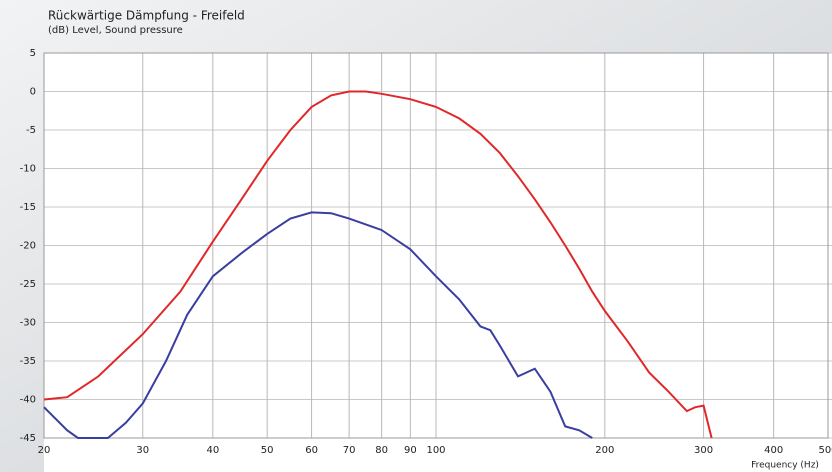  I want to click on y-tick-label: -10, so click(28, 169).